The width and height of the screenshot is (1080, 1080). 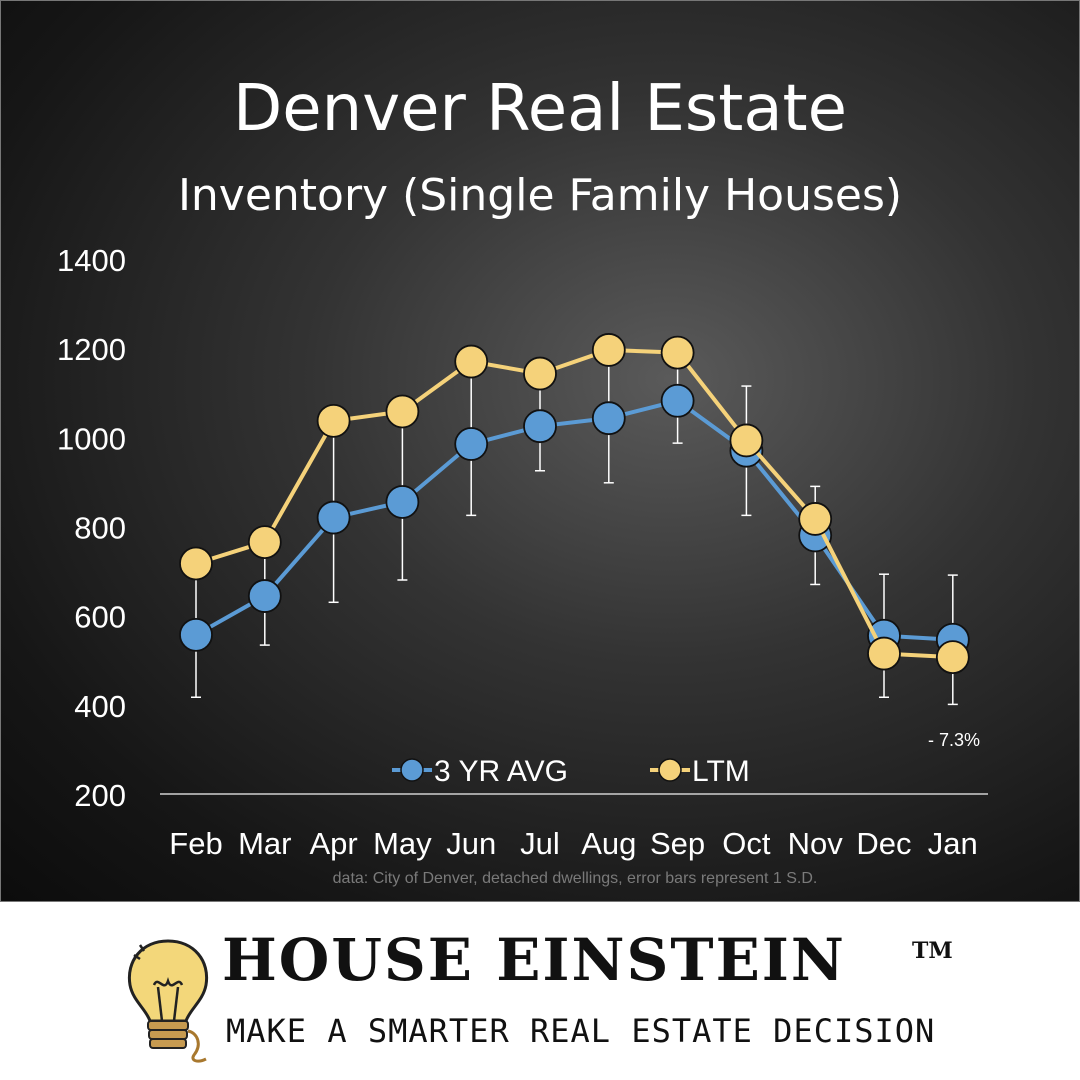 What do you see at coordinates (333, 843) in the screenshot?
I see `x-tick-label: Apr` at bounding box center [333, 843].